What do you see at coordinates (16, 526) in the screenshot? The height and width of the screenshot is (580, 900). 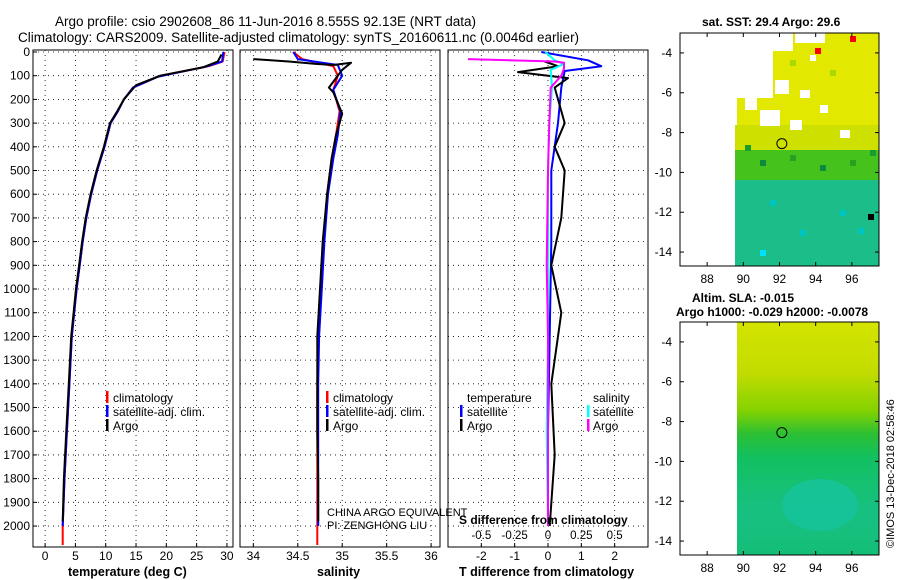 I see `y-tick-label: 2000` at bounding box center [16, 526].